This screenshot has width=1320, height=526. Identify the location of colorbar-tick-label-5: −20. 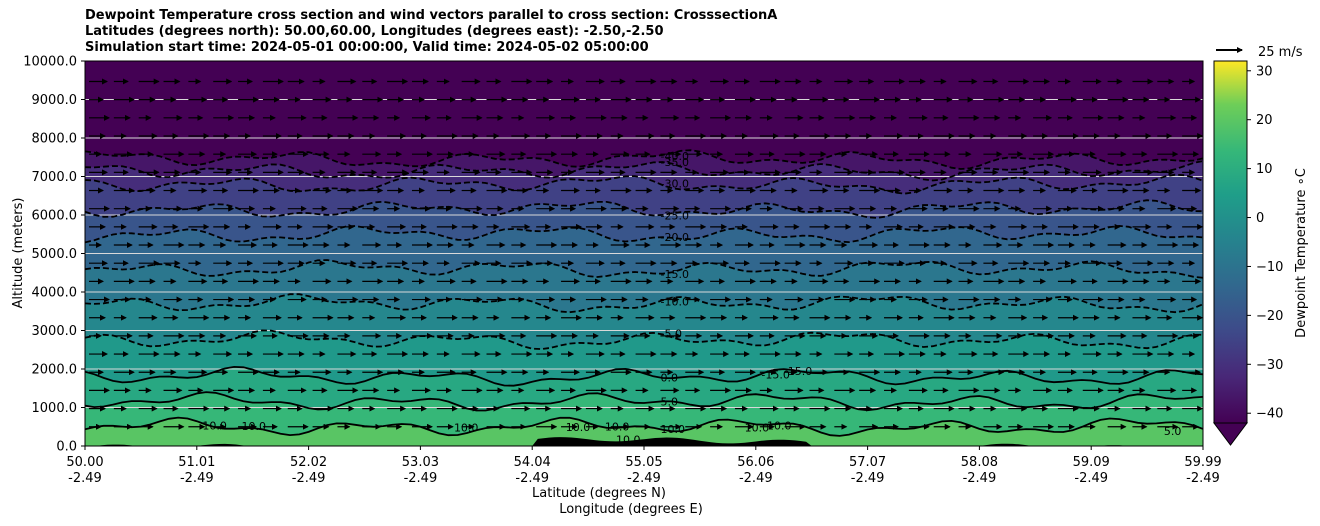
(1269, 316).